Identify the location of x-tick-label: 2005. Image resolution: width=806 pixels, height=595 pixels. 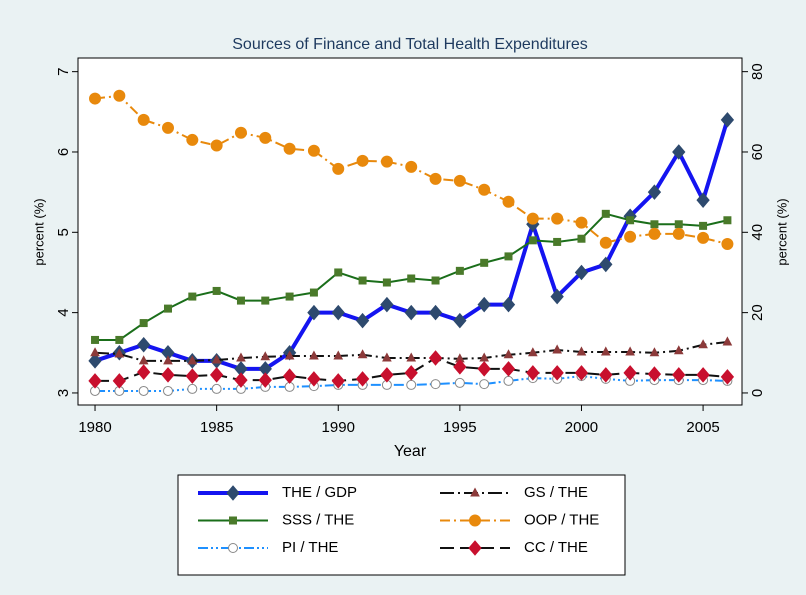
(702, 427).